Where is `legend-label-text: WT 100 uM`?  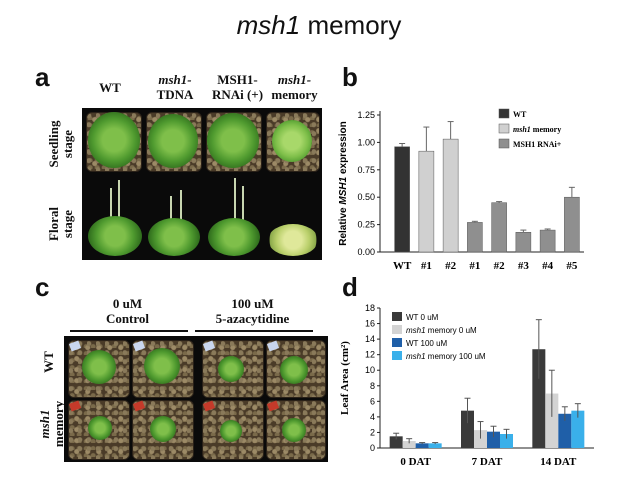 legend-label-text: WT 100 uM is located at coordinates (427, 343).